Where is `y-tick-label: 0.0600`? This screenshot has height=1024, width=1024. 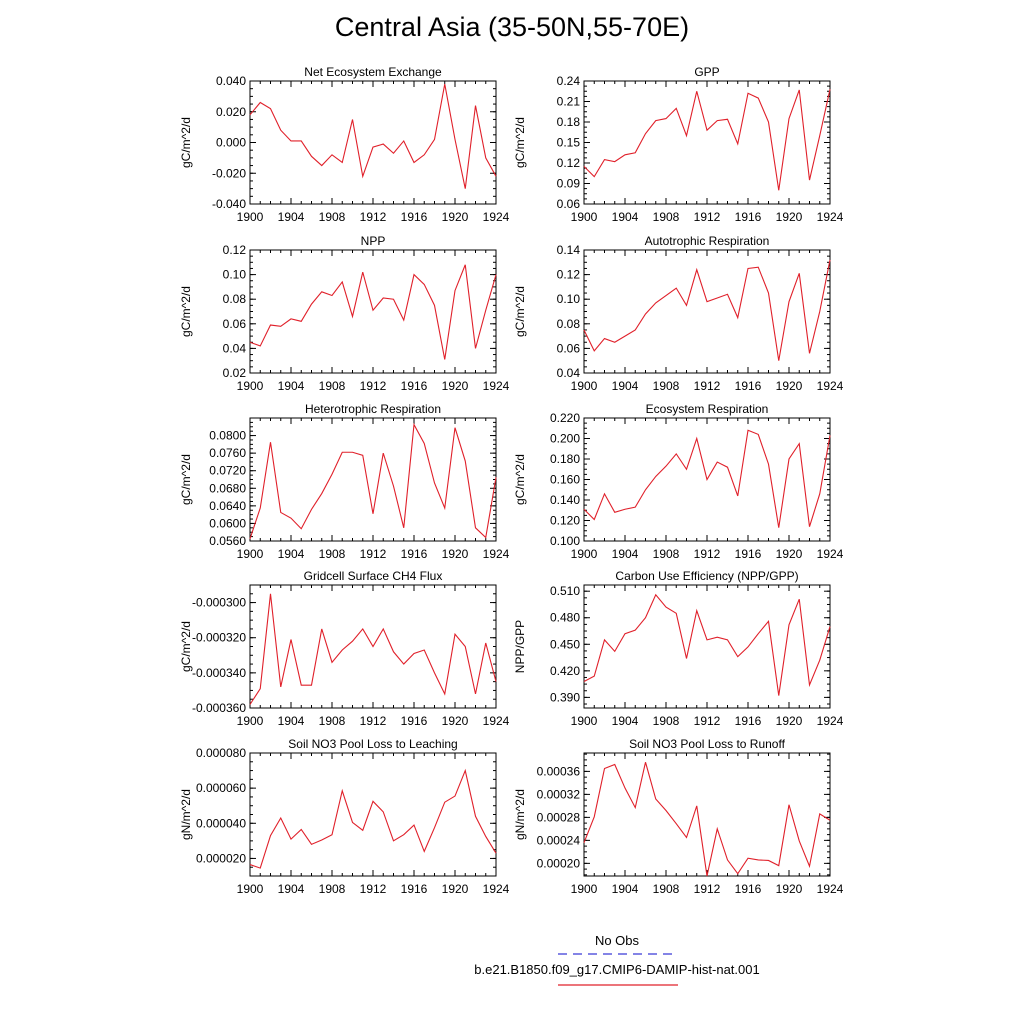
y-tick-label: 0.0600 is located at coordinates (227, 523).